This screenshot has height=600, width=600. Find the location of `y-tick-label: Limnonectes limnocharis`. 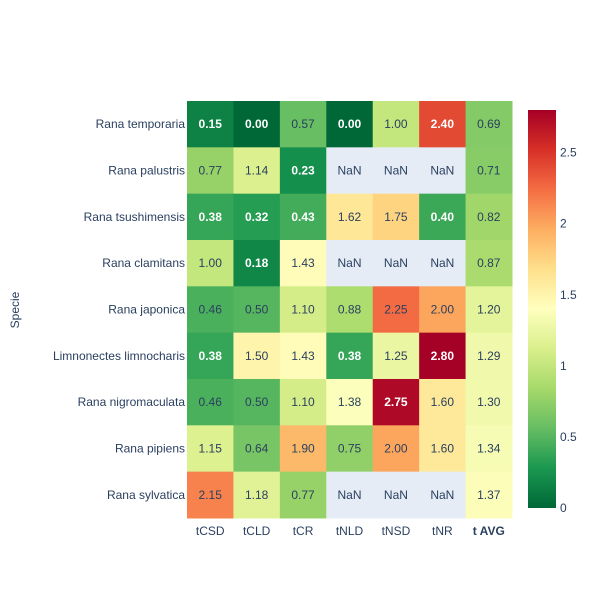

y-tick-label: Limnonectes limnocharis is located at coordinates (119, 356).